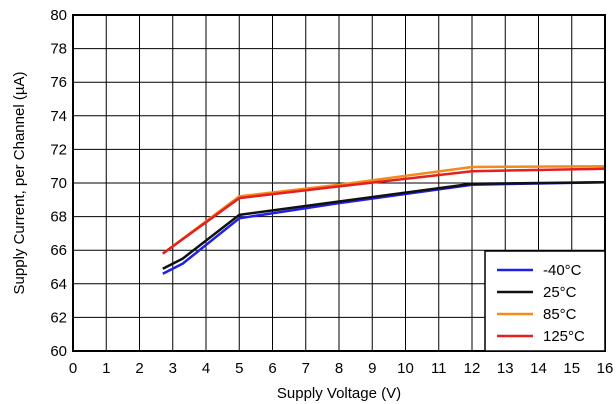 The height and width of the screenshot is (404, 616). I want to click on x-tick-label: 14, so click(538, 368).